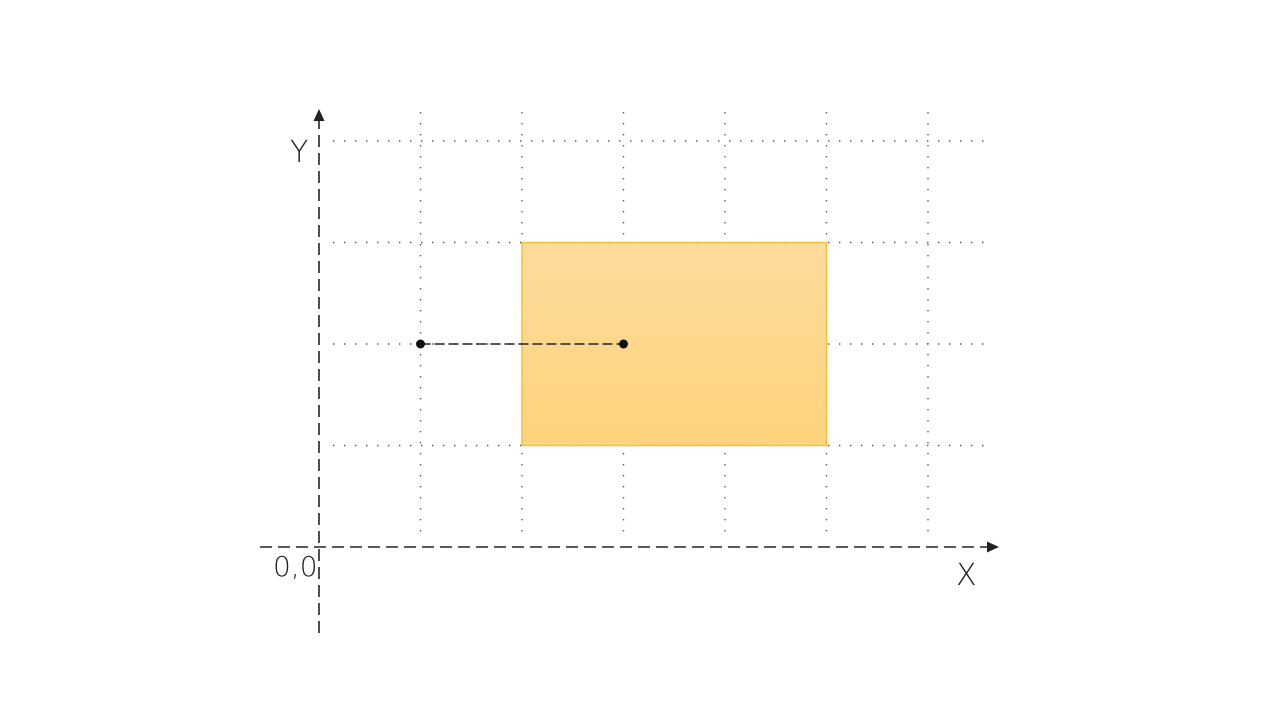 This screenshot has width=1280, height=720. What do you see at coordinates (295, 566) in the screenshot?
I see `origin-label: 0,0` at bounding box center [295, 566].